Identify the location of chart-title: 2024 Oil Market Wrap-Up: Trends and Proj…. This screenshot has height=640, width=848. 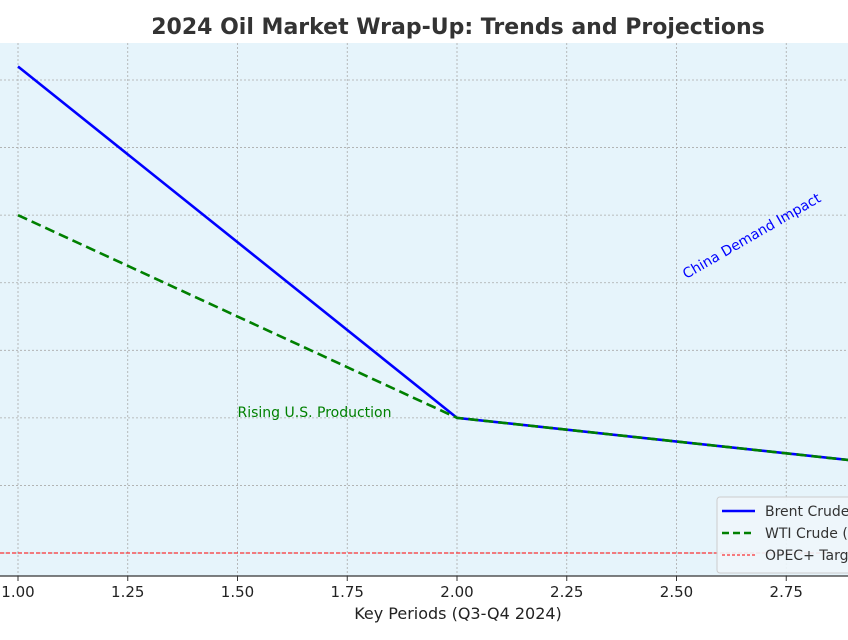
(458, 27).